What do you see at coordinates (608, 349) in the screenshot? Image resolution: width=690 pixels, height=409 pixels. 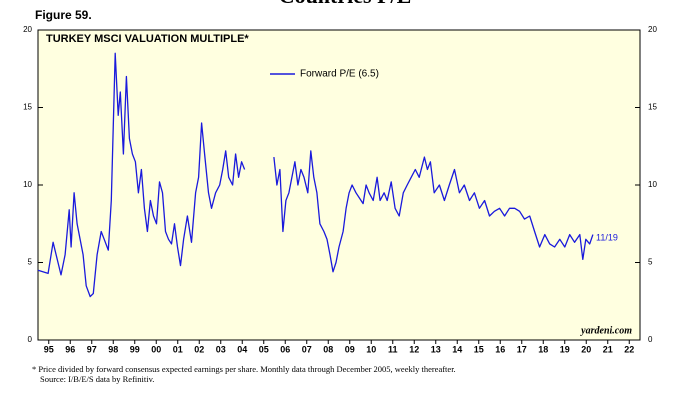 I see `x-tick-label: 21` at bounding box center [608, 349].